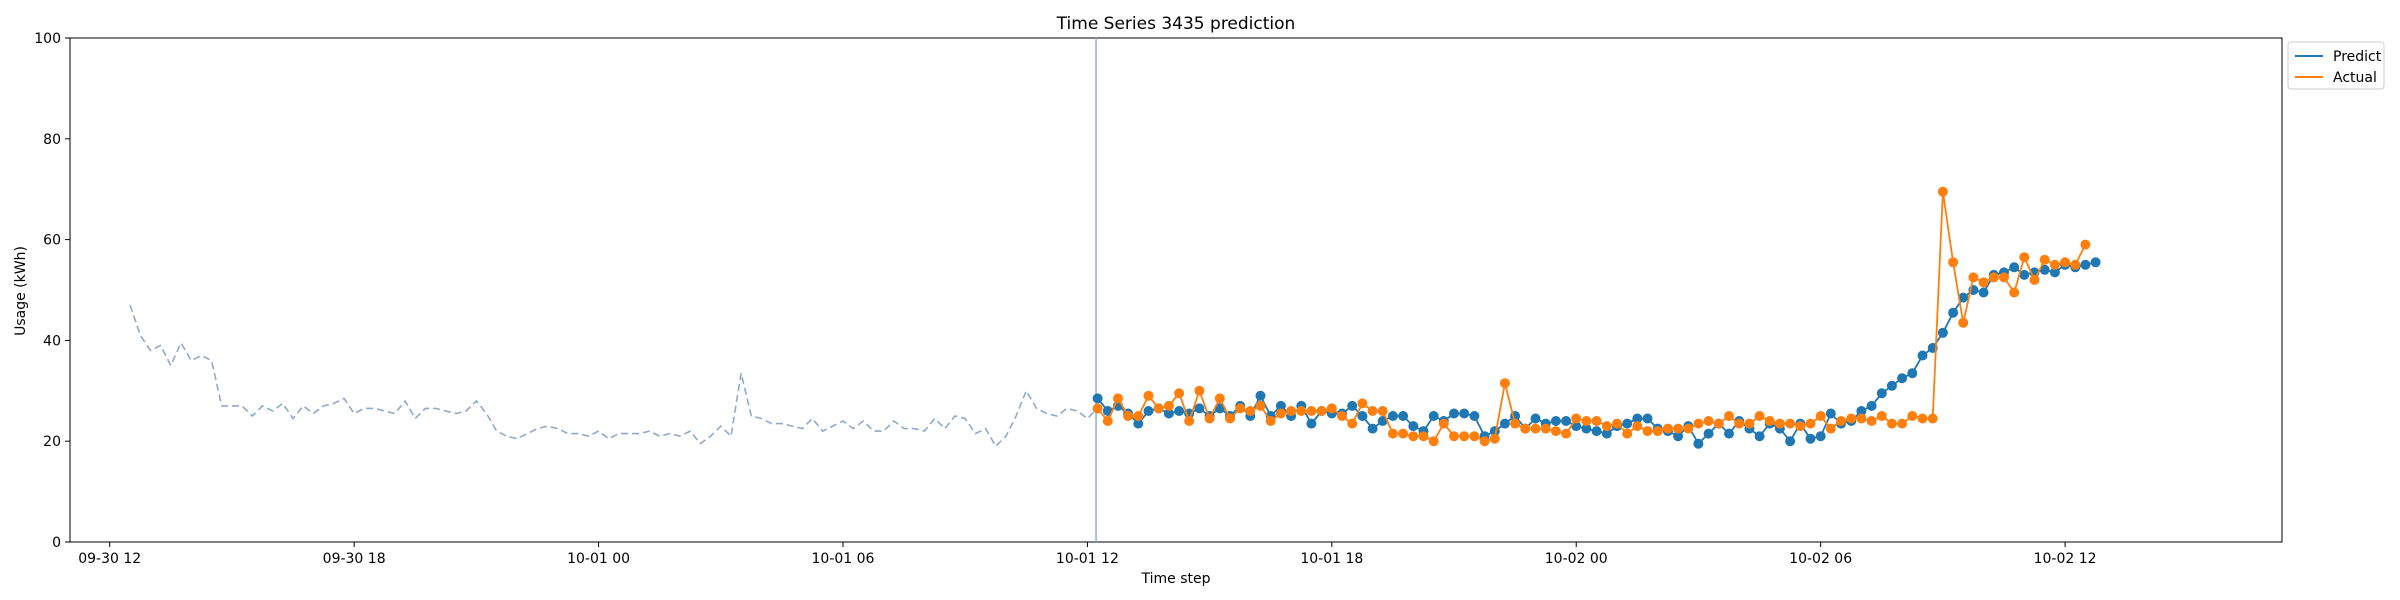  Describe the element at coordinates (1176, 579) in the screenshot. I see `x-axis-label: Time step` at that location.